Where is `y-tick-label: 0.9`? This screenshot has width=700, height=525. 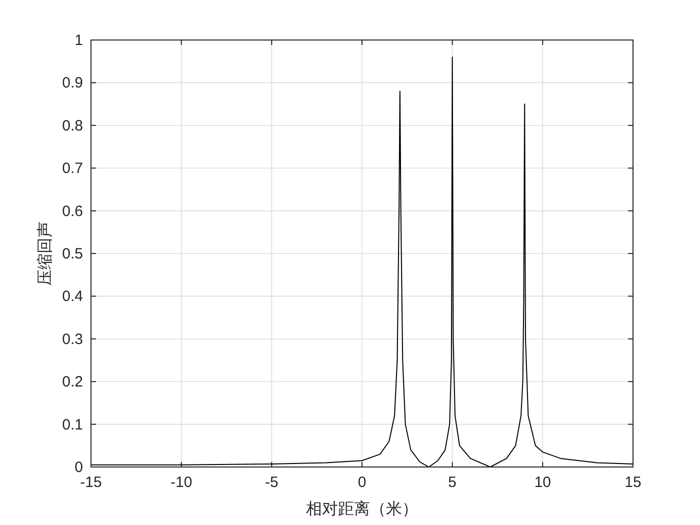
y-tick-label: 0.9 is located at coordinates (72, 83).